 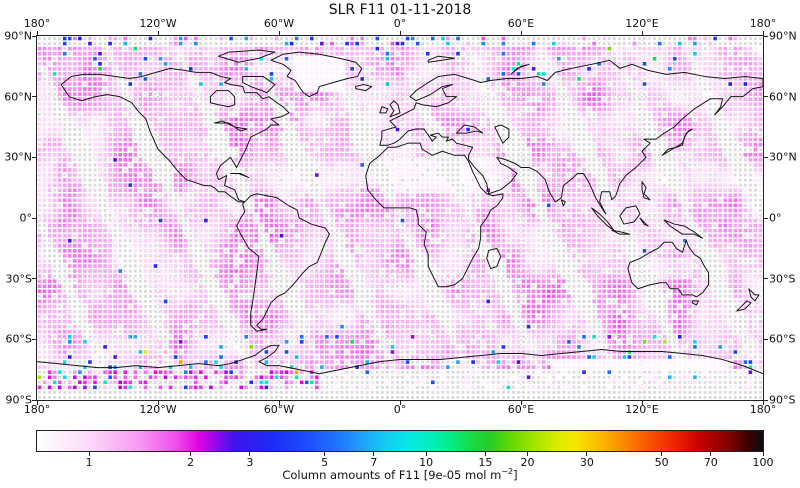 I want to click on colorbar-tick-label: 2, so click(x=191, y=462).